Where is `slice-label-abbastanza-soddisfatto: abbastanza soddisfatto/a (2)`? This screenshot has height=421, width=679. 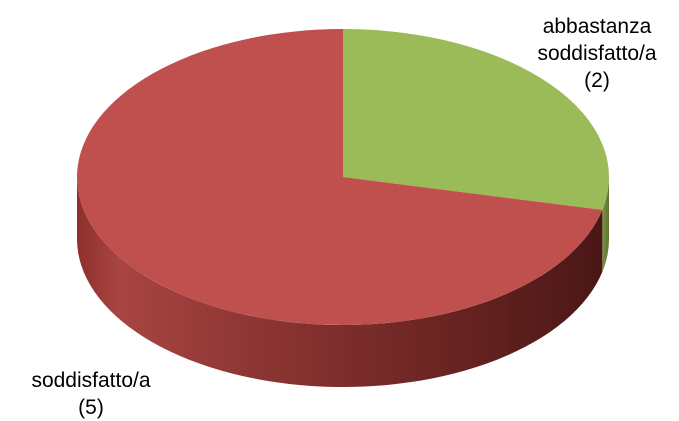
slice-label-abbastanza-soddisfatto: abbastanza soddisfatto/a (2) is located at coordinates (597, 53).